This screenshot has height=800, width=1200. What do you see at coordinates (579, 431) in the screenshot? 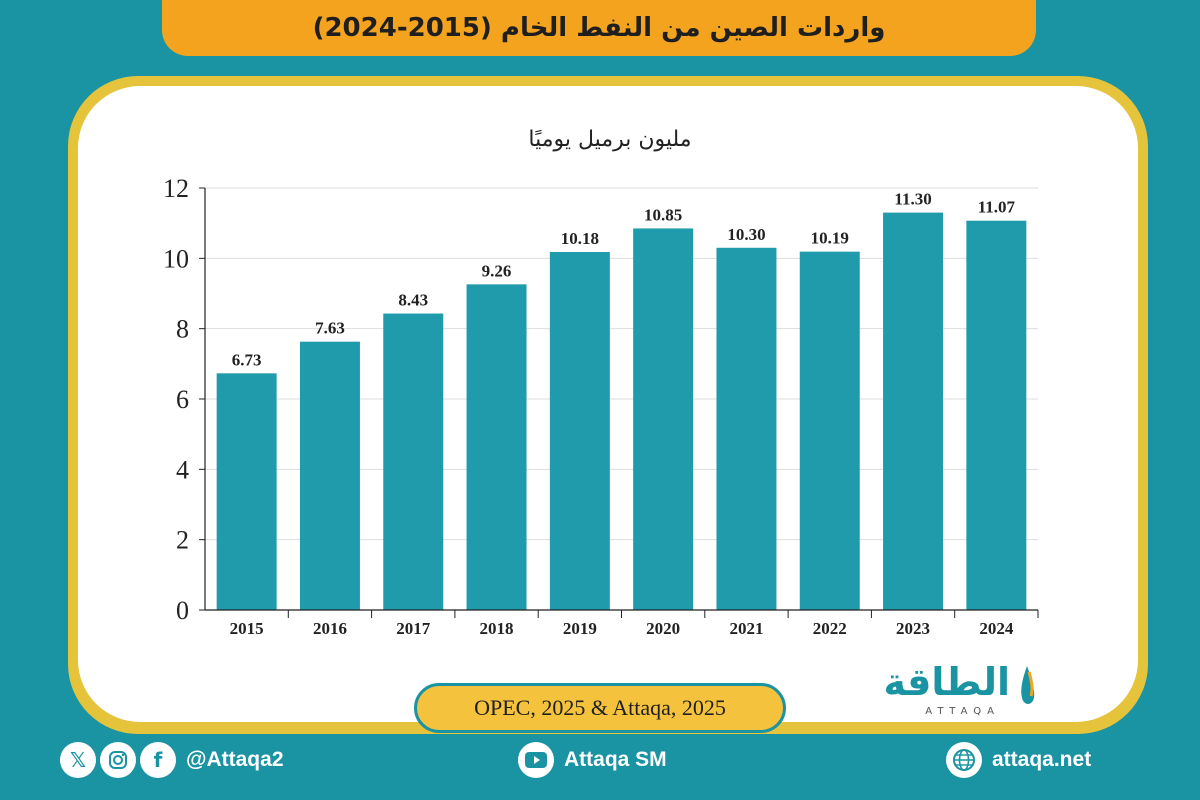
I see `bar-2019` at bounding box center [579, 431].